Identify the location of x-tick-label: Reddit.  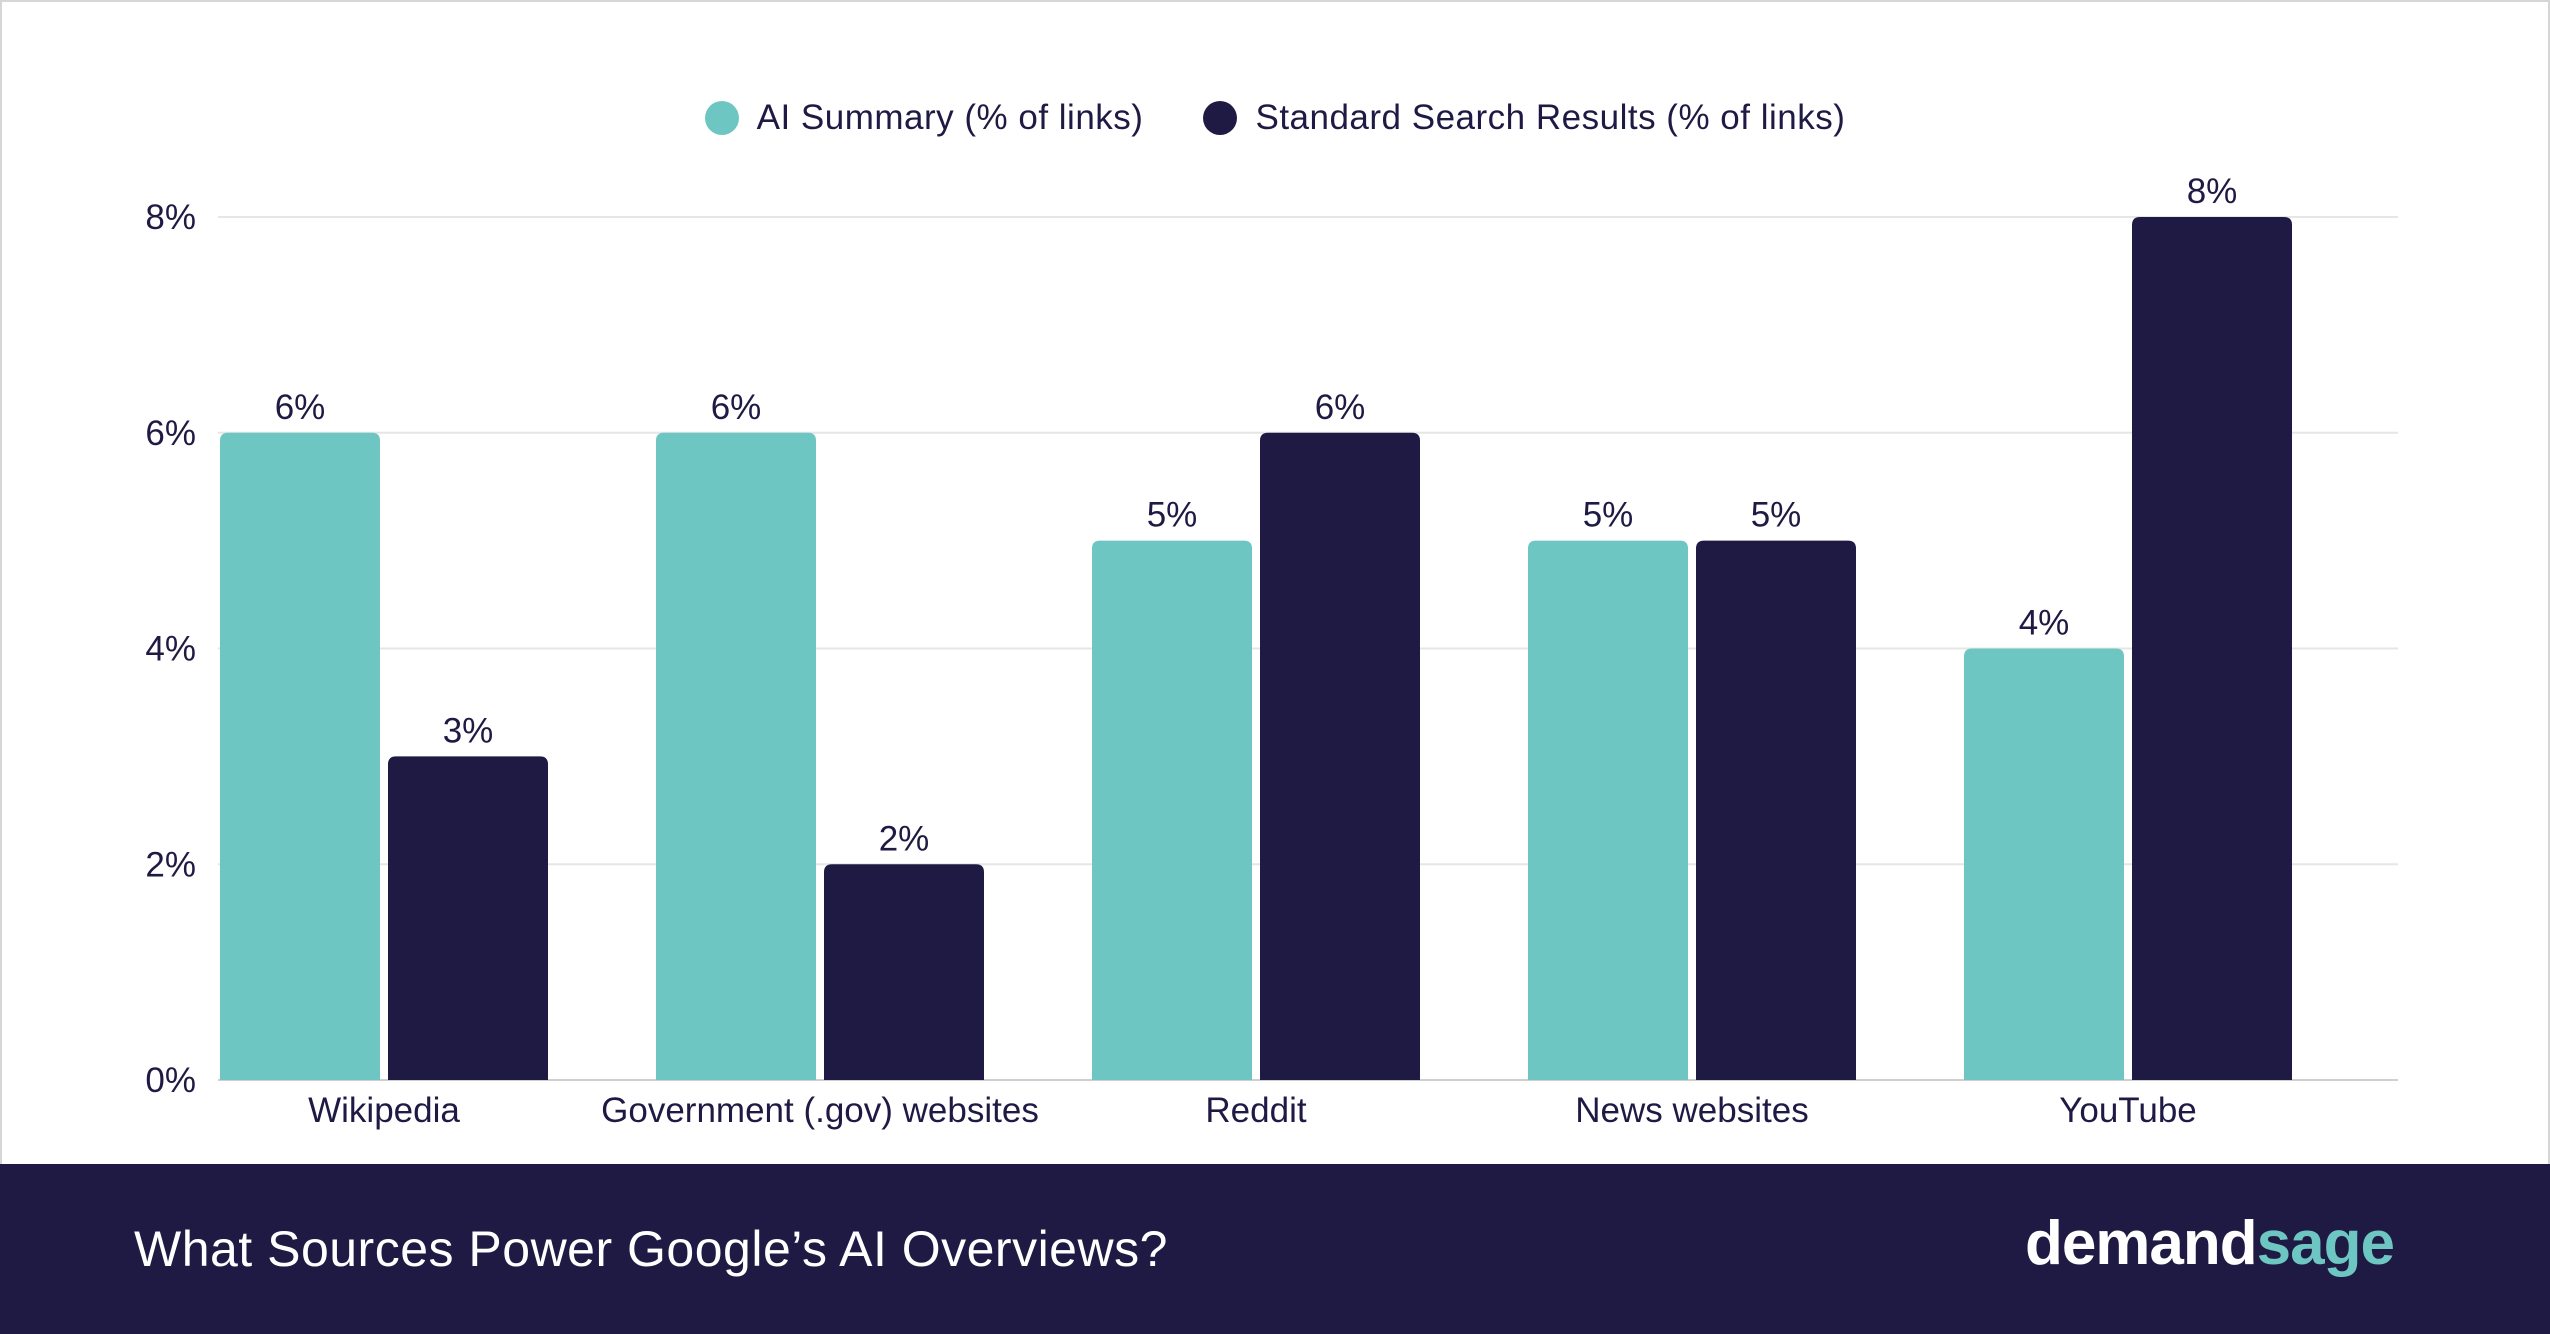
(1255, 1110).